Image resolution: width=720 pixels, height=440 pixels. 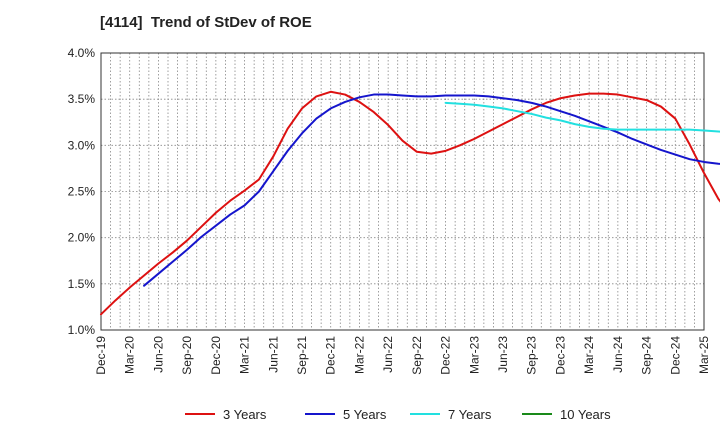 I want to click on series-line-7-years, so click(x=582, y=117).